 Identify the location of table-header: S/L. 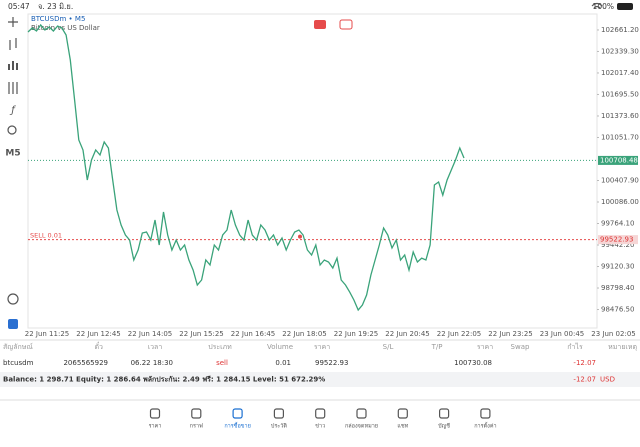
(388, 347).